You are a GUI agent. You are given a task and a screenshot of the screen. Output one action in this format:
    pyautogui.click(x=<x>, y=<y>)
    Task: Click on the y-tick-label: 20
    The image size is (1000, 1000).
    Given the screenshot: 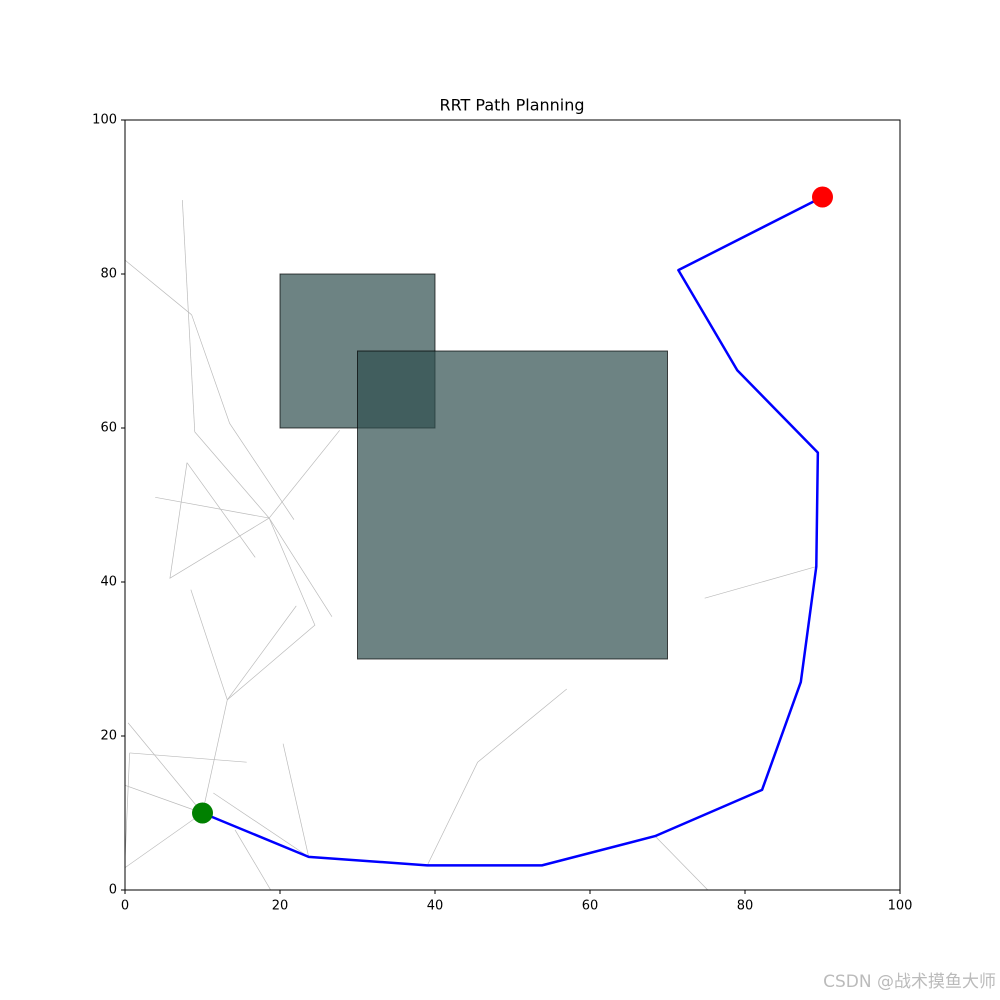 What is the action you would take?
    pyautogui.click(x=108, y=736)
    